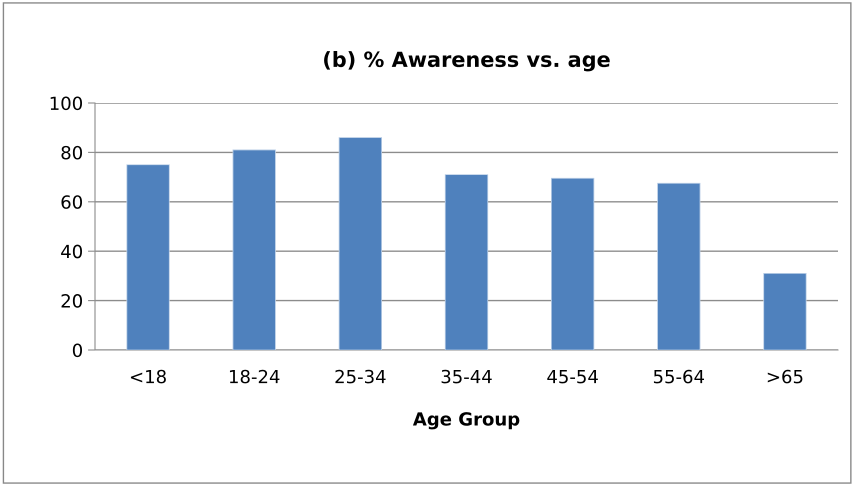  Describe the element at coordinates (71, 153) in the screenshot. I see `y-tick-label: 80` at that location.